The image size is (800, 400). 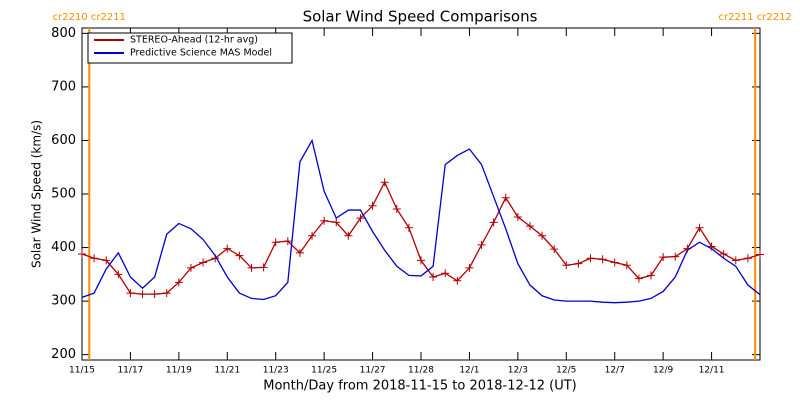 I want to click on y-tick-label: 200, so click(x=63, y=354).